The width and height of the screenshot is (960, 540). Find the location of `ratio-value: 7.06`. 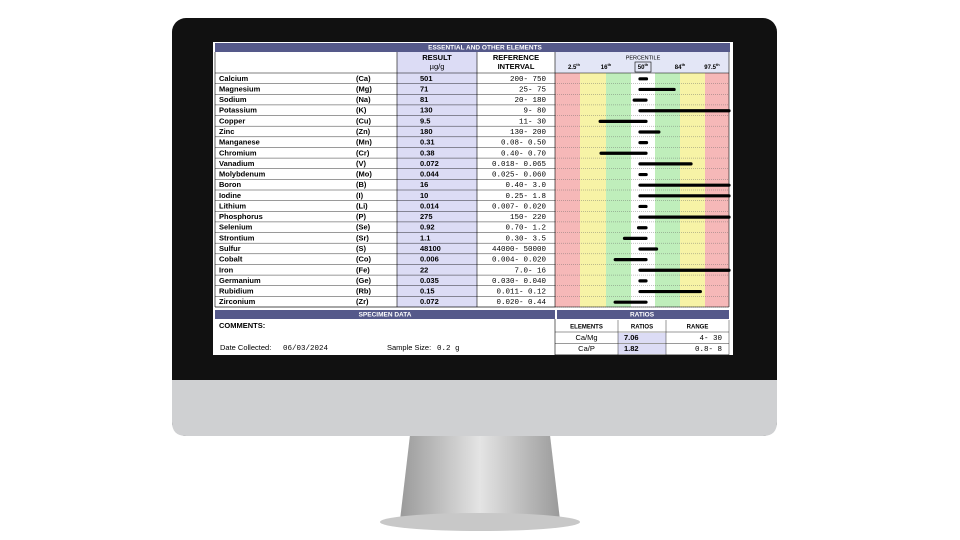

ratio-value: 7.06 is located at coordinates (631, 337).